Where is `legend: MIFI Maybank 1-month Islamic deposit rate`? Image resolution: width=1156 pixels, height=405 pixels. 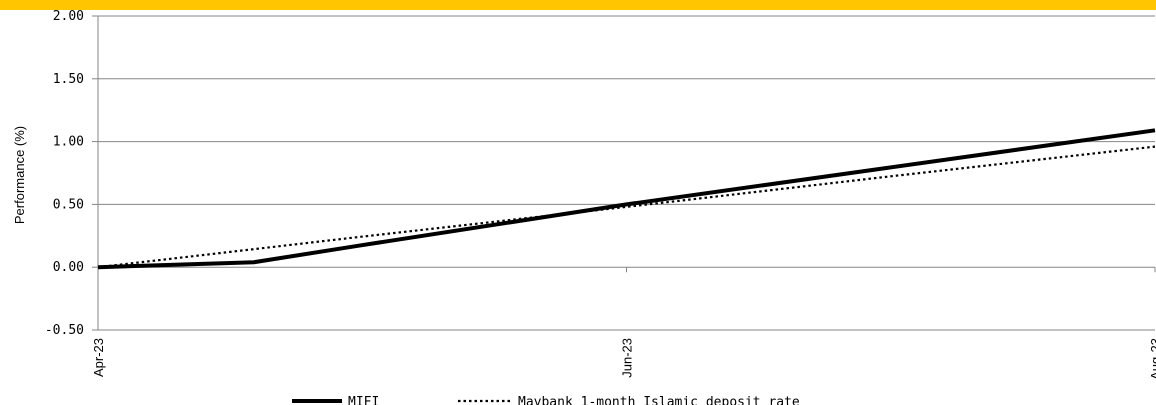 legend: MIFI Maybank 1-month Islamic deposit rate is located at coordinates (546, 400).